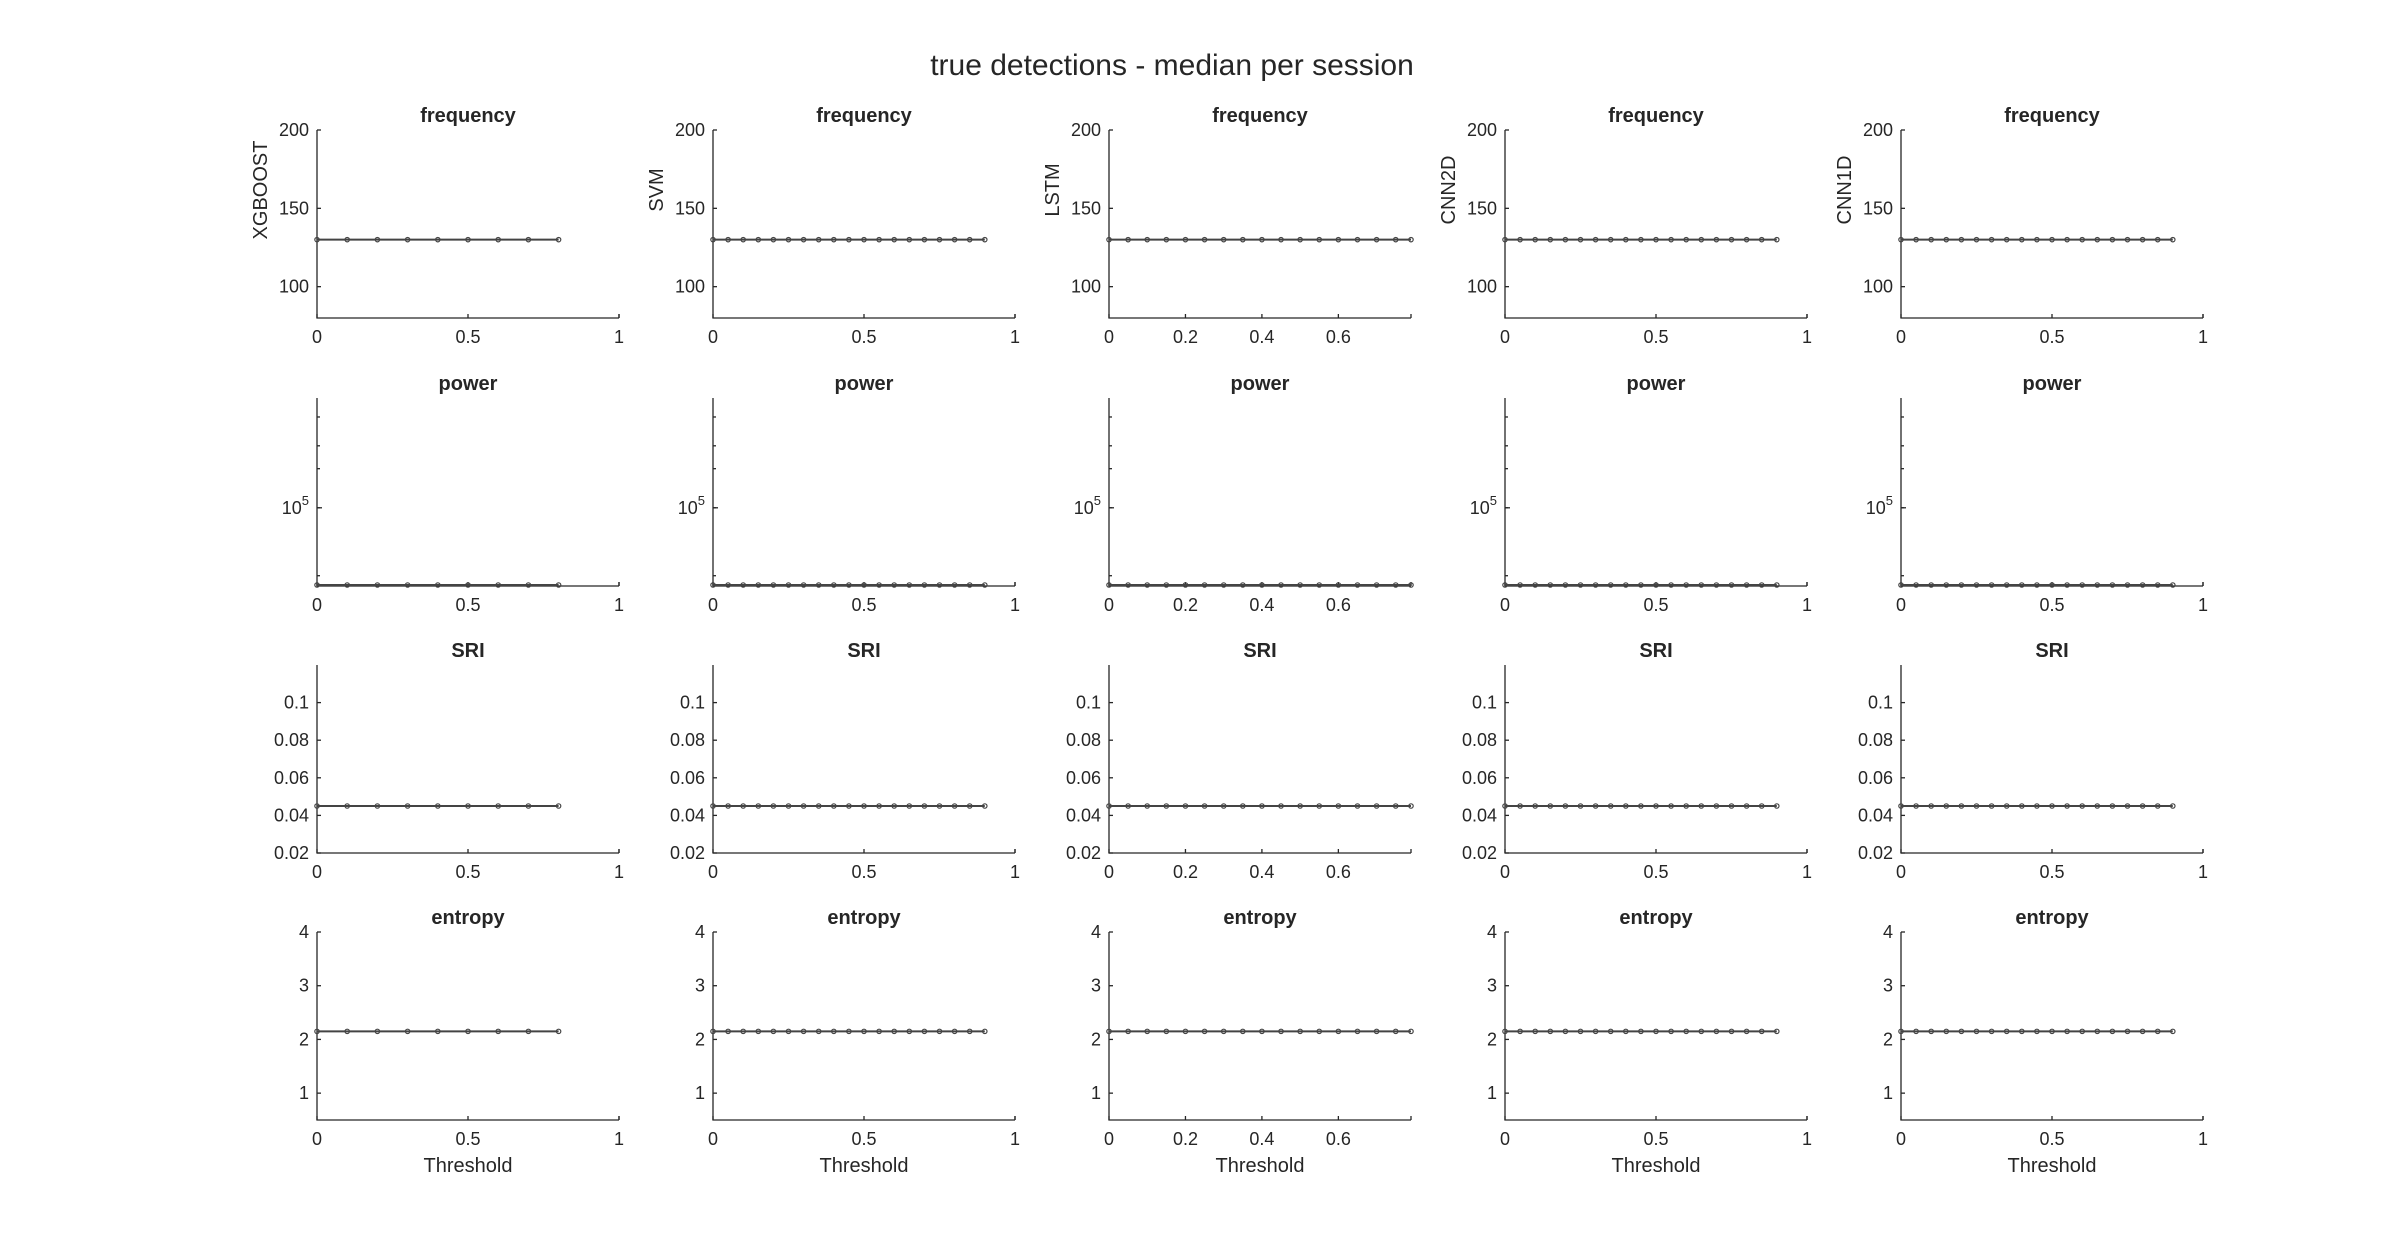 The width and height of the screenshot is (2405, 1238). I want to click on subplot-r4-c5: entropy 0 0.5 1 1 2 3 4 Threshold, so click(2045, 1042).